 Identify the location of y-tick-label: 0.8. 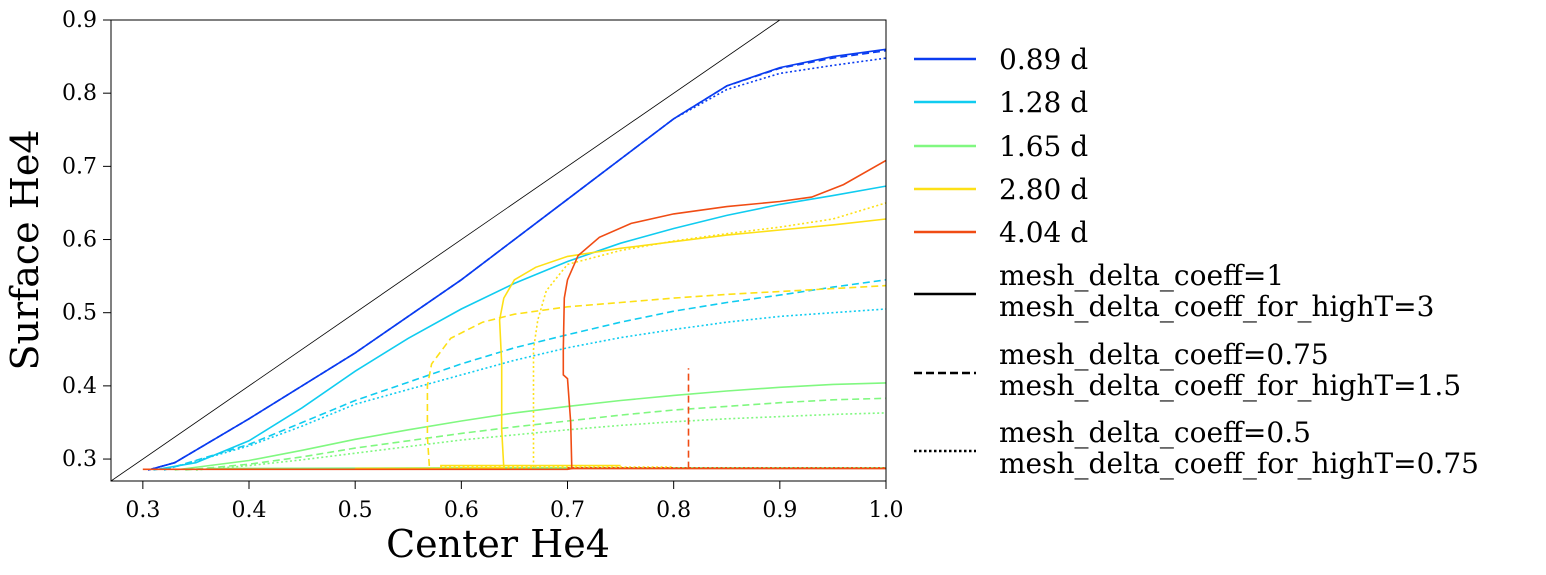
(79, 93).